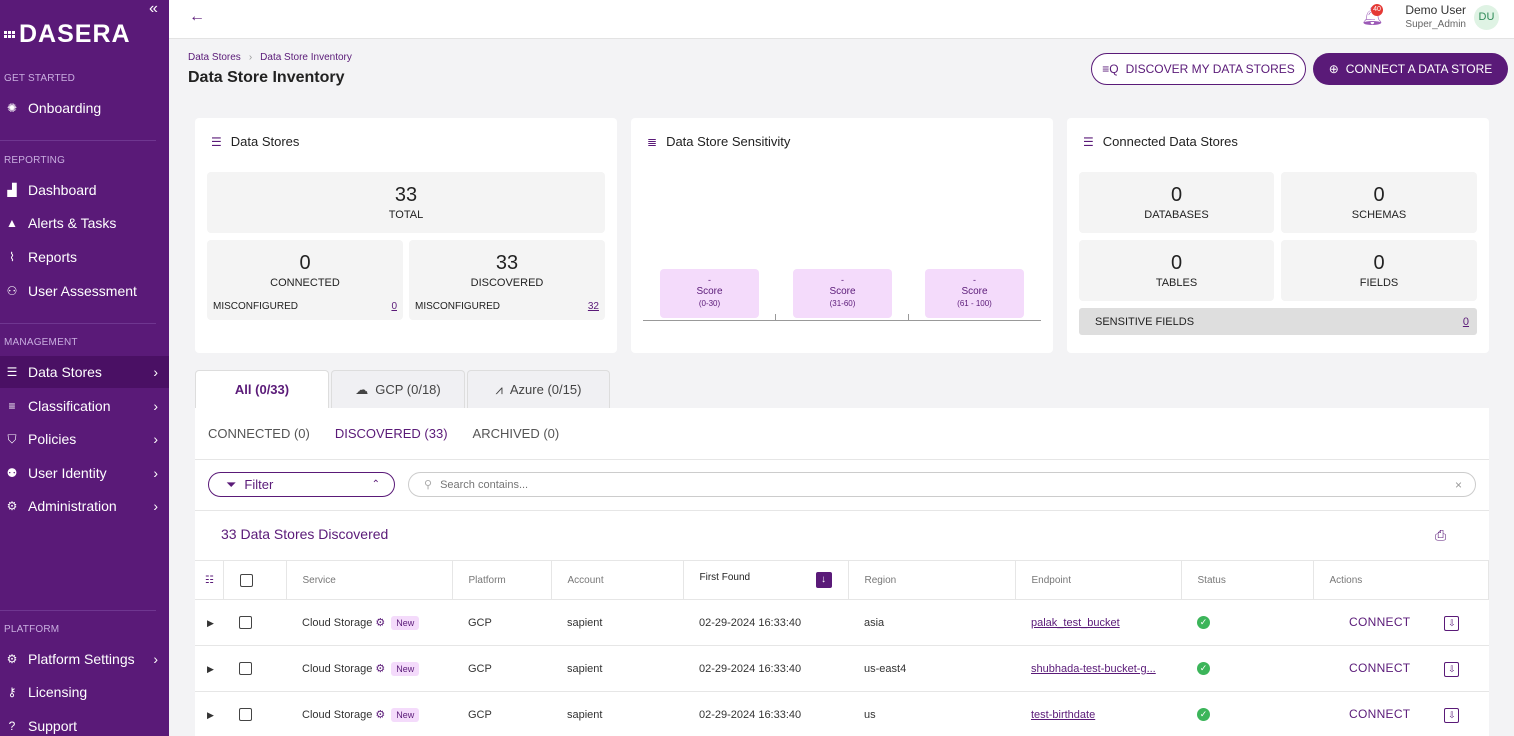 The width and height of the screenshot is (1514, 736). I want to click on endpoint-link: palak_test_bucket, so click(1075, 622).